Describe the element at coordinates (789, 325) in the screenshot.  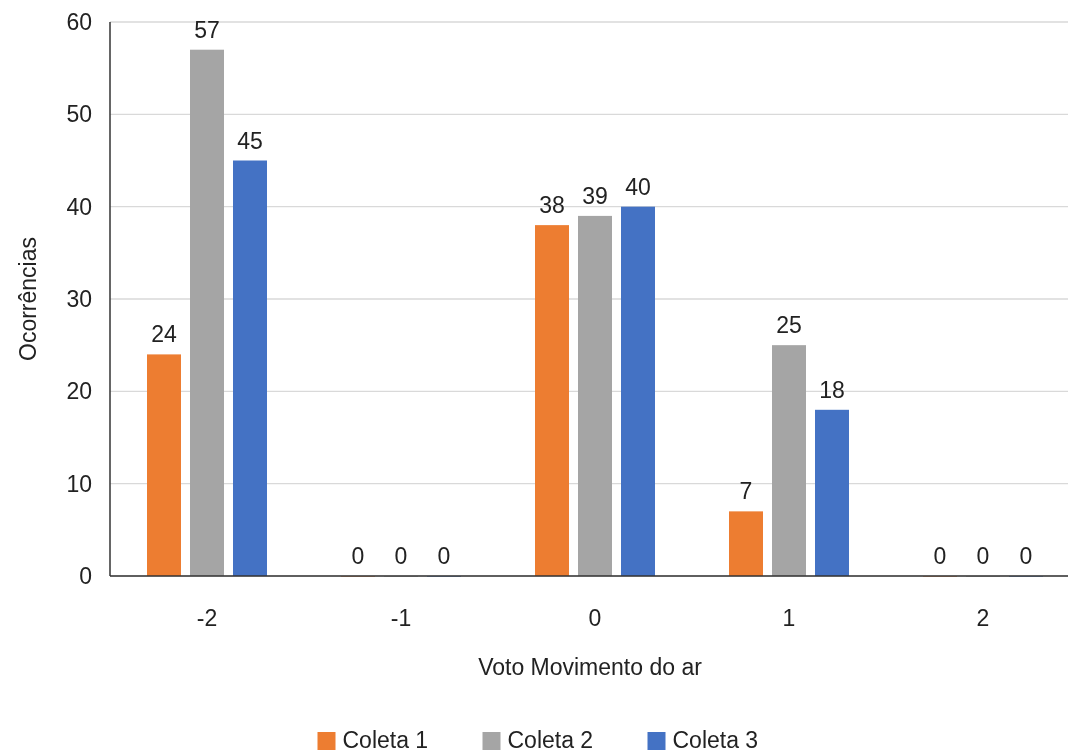
I see `data-label: 25` at that location.